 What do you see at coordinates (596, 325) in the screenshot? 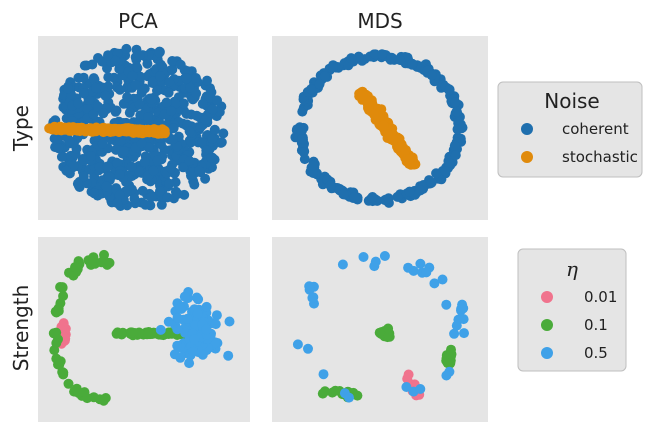
I see `legend-eta-label-01: 0.1` at bounding box center [596, 325].